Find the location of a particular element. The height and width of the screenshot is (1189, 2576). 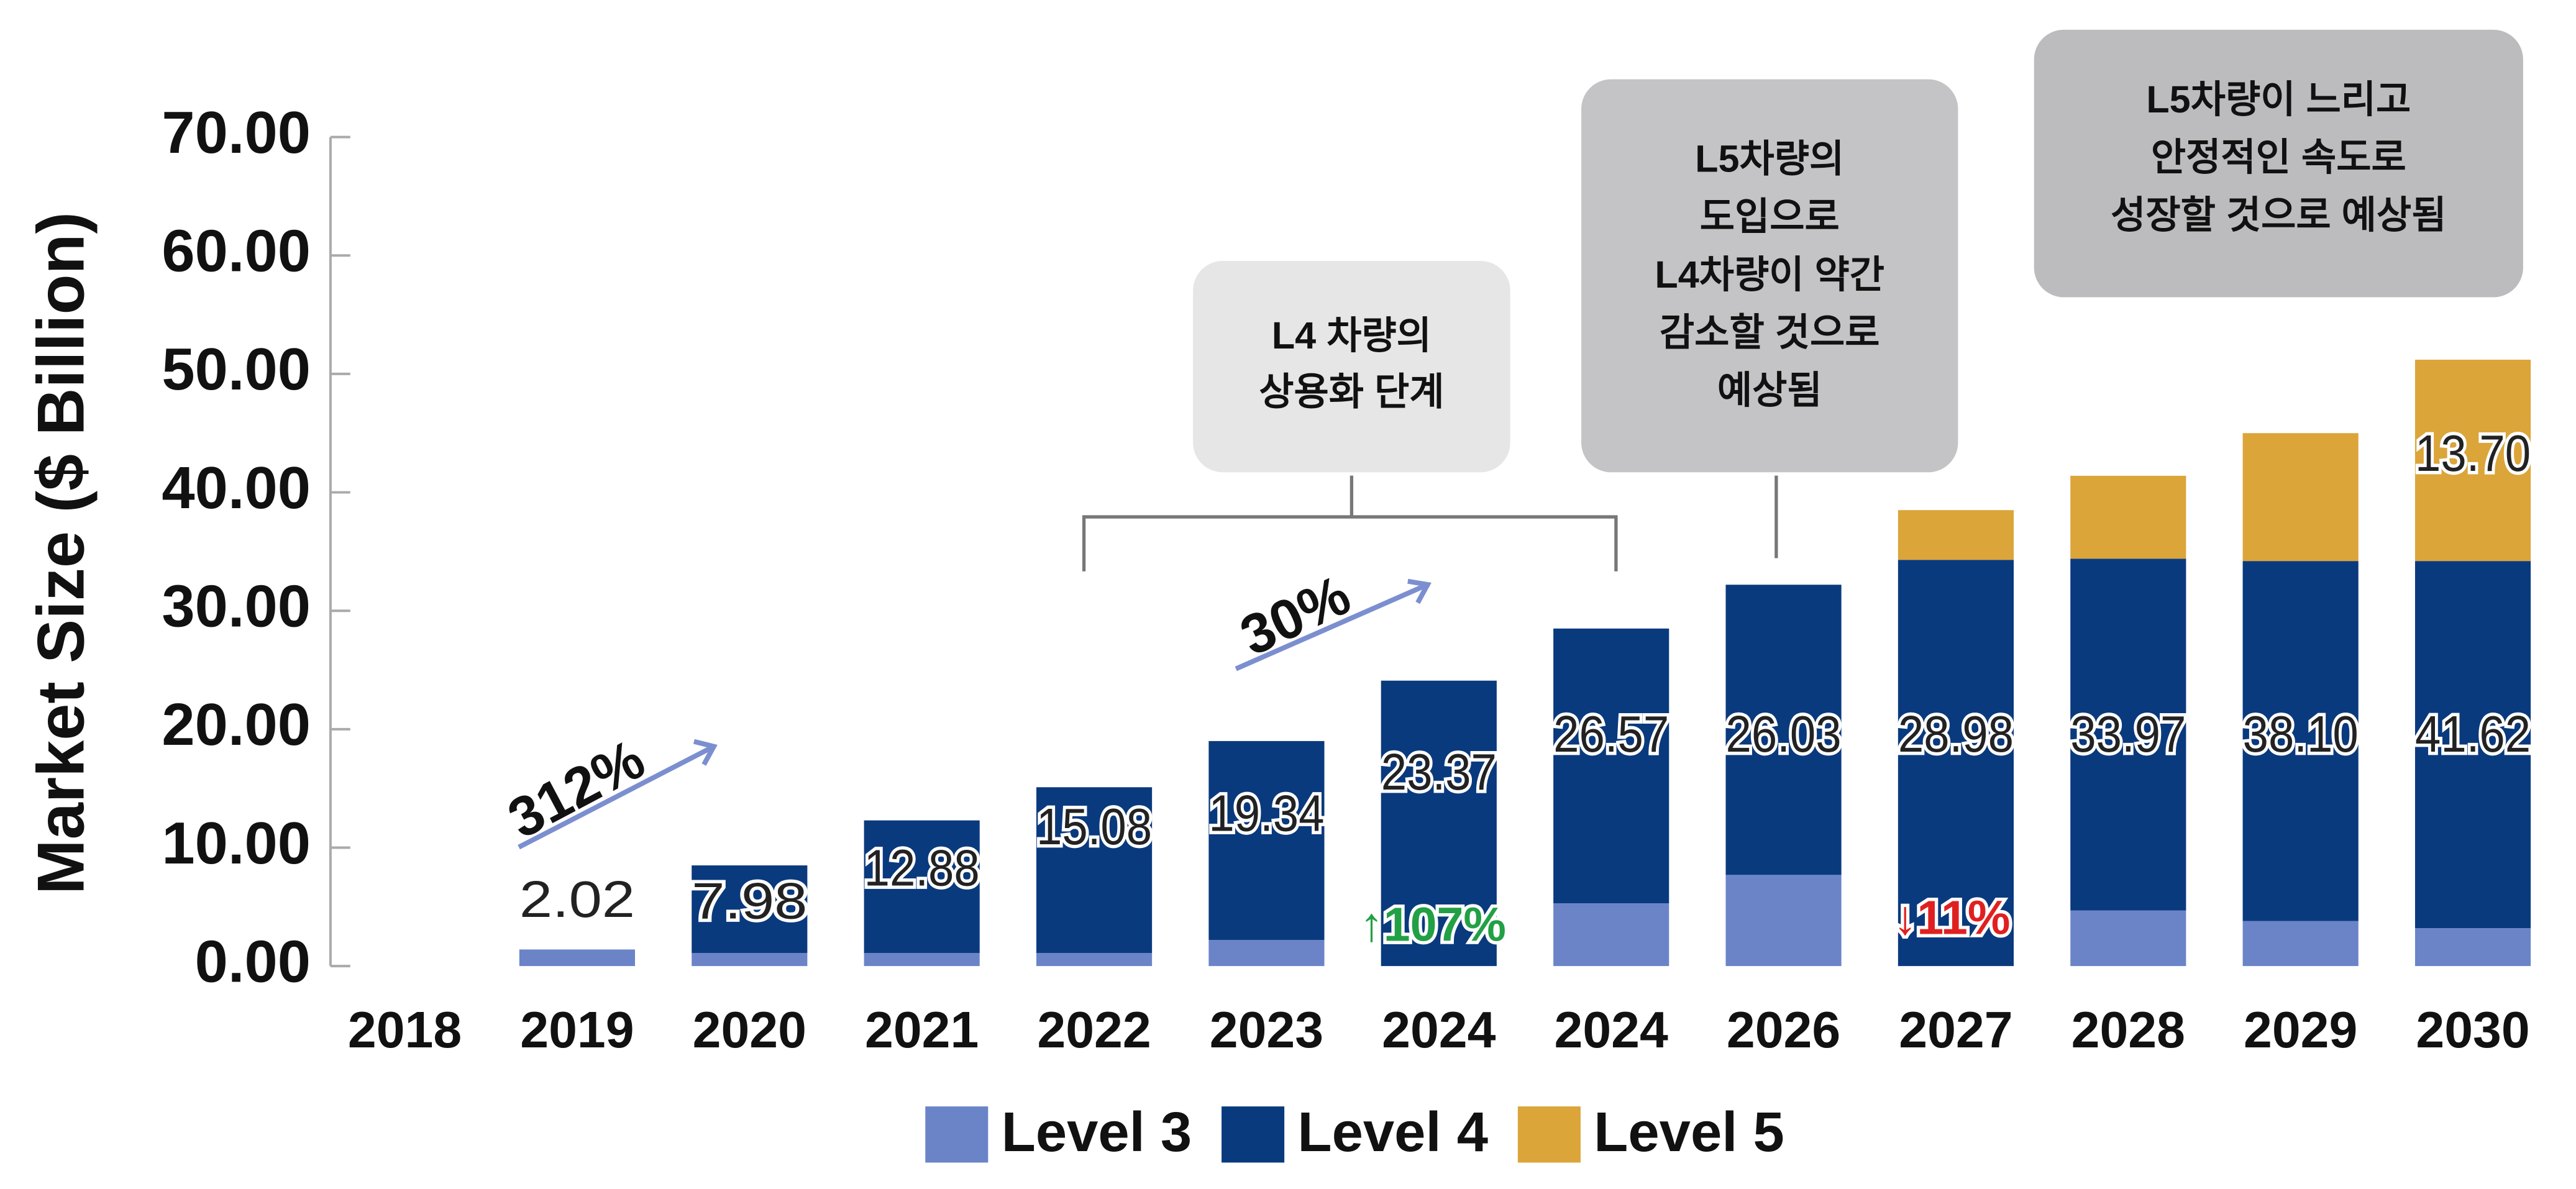

value-label: 26.03 is located at coordinates (1783, 735).